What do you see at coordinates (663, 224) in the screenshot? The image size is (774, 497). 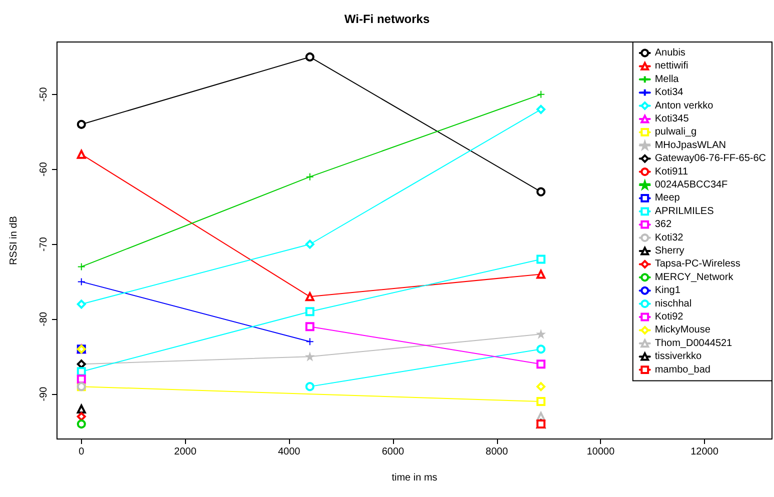 I see `legend-label: 362` at bounding box center [663, 224].